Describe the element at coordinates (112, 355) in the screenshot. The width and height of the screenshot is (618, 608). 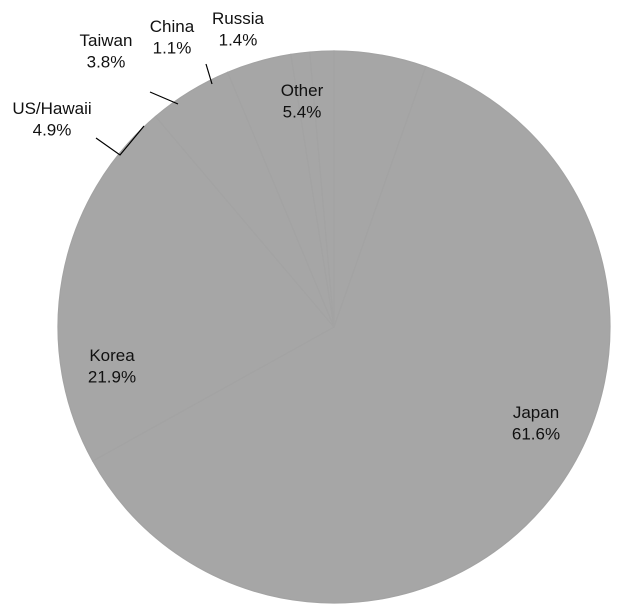
I see `slice-name-korea: Korea` at that location.